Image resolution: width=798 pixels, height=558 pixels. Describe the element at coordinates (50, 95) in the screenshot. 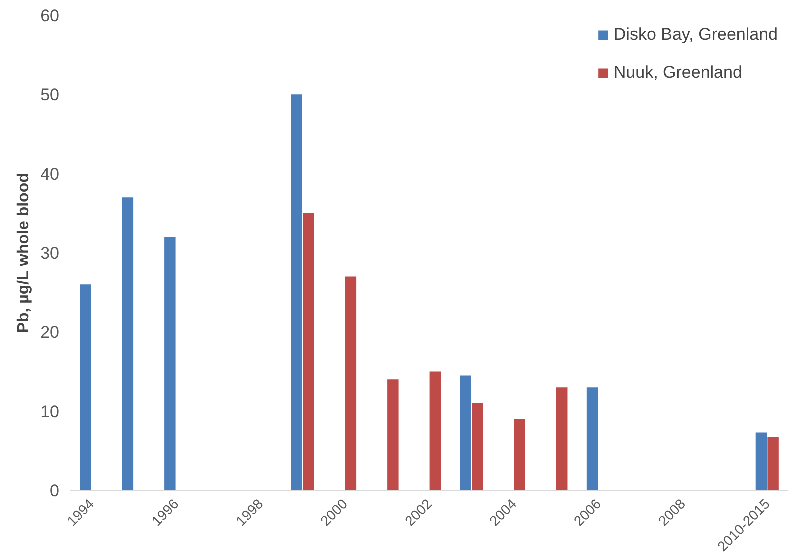

I see `y-tick-label: 50` at that location.